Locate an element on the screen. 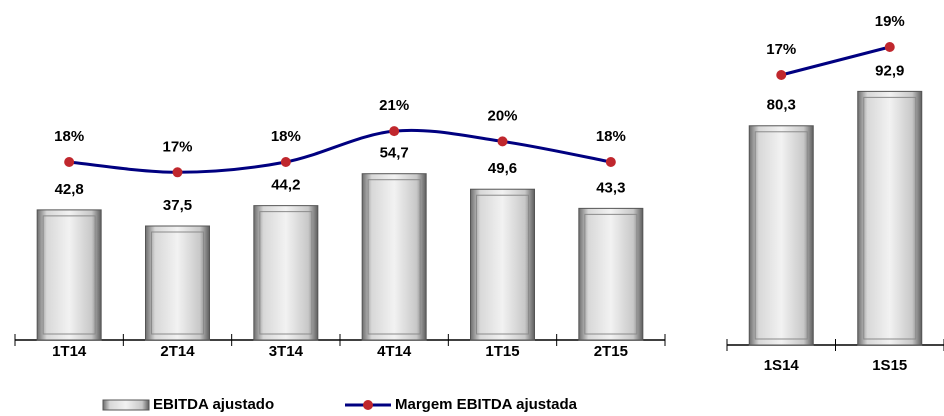 The height and width of the screenshot is (416, 944). x-tick-label: 2T14 is located at coordinates (177, 351).